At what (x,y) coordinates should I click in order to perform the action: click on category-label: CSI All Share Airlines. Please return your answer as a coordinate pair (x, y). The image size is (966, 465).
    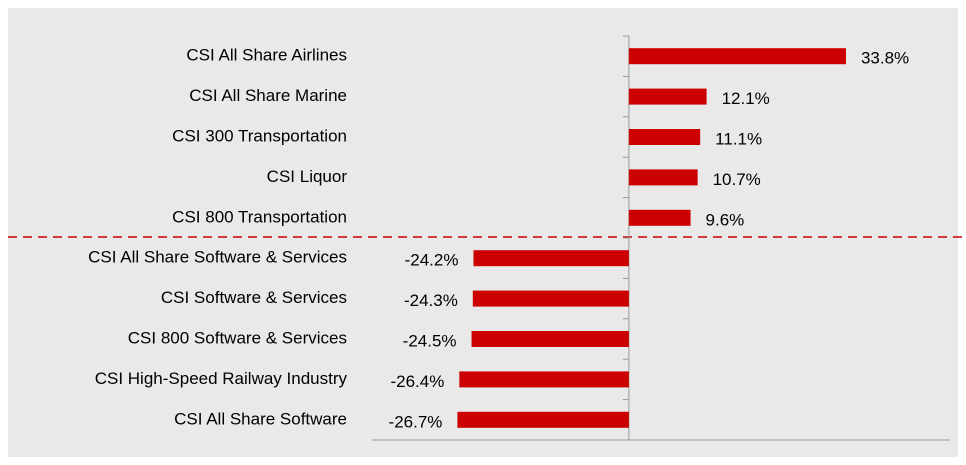
    Looking at the image, I should click on (266, 55).